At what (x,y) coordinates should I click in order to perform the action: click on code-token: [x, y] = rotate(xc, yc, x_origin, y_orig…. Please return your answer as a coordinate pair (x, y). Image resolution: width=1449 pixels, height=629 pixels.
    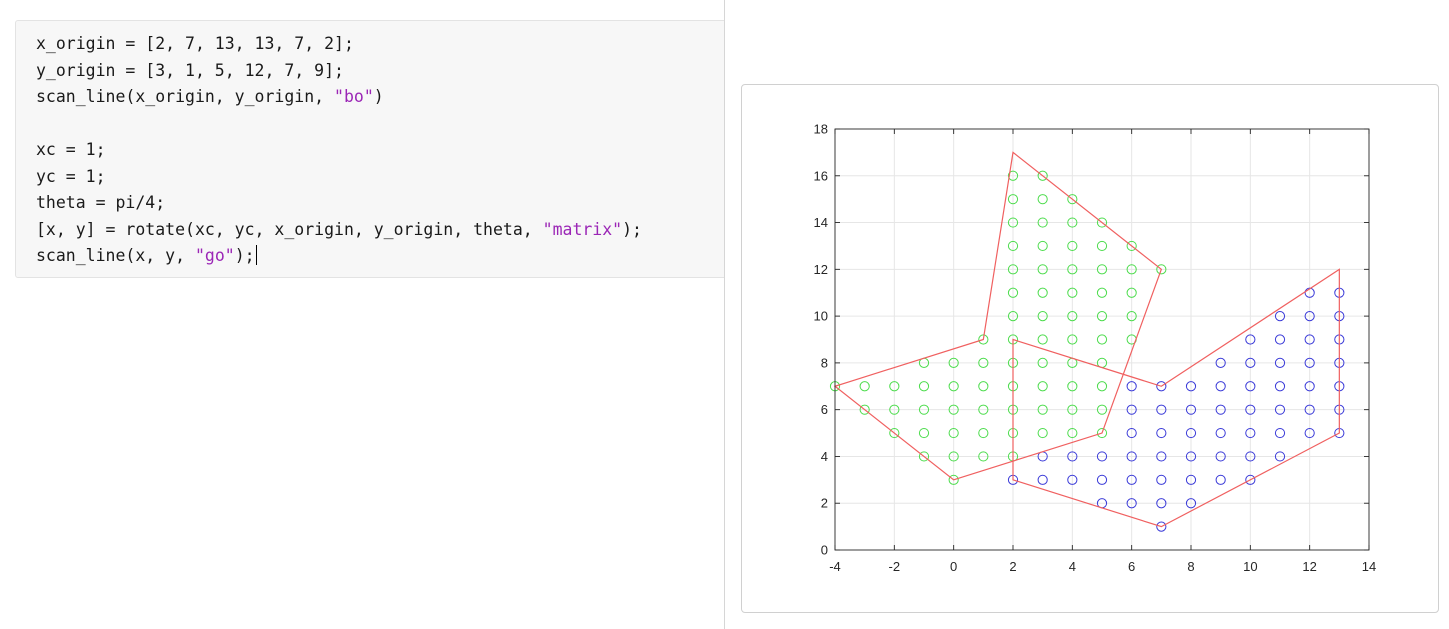
    Looking at the image, I should click on (289, 229).